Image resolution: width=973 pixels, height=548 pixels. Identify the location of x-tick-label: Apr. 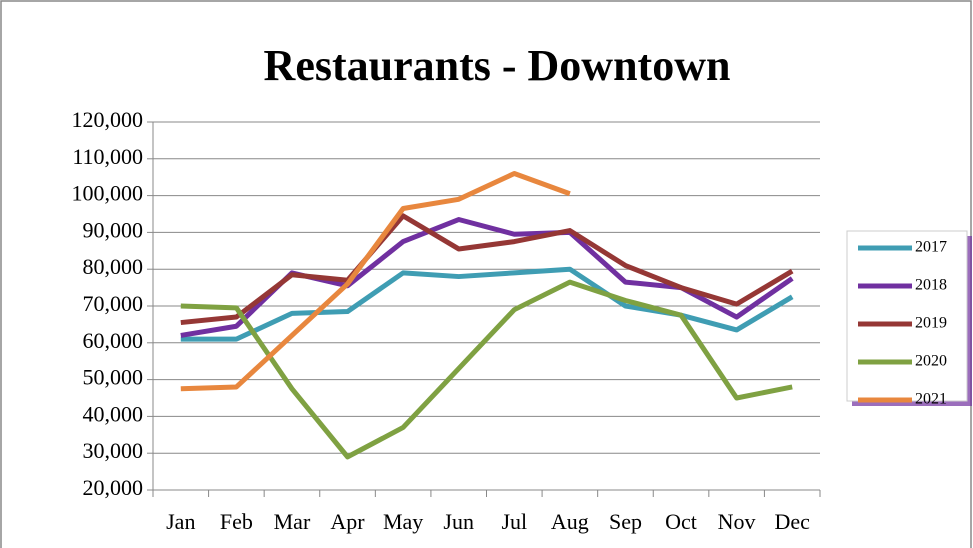
(347, 521).